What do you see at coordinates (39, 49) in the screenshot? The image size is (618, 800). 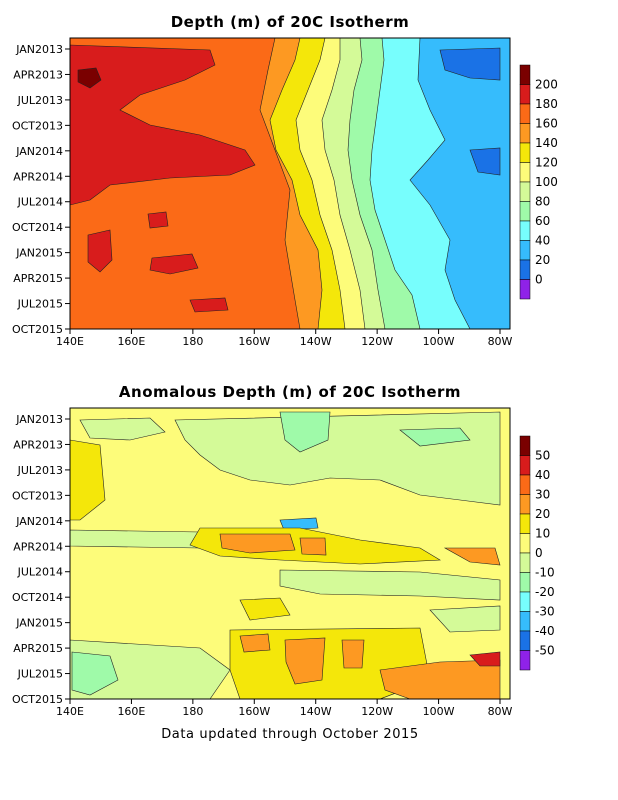 I see `y-tick-label: JAN2013` at bounding box center [39, 49].